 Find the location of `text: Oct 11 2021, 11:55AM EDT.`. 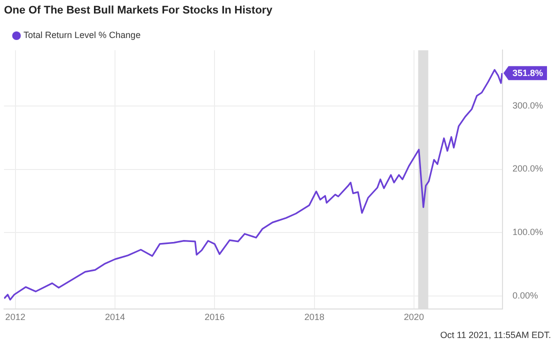

text: Oct 11 2021, 11:55AM EDT. is located at coordinates (495, 335).